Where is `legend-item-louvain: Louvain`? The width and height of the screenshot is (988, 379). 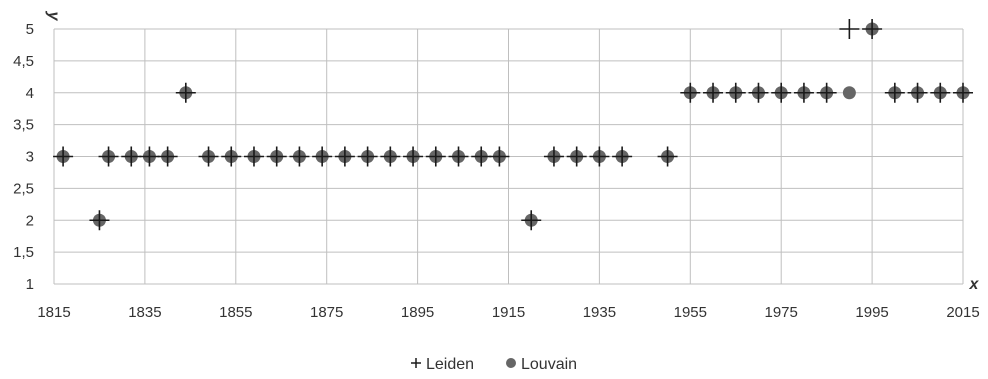 legend-item-louvain: Louvain is located at coordinates (541, 364).